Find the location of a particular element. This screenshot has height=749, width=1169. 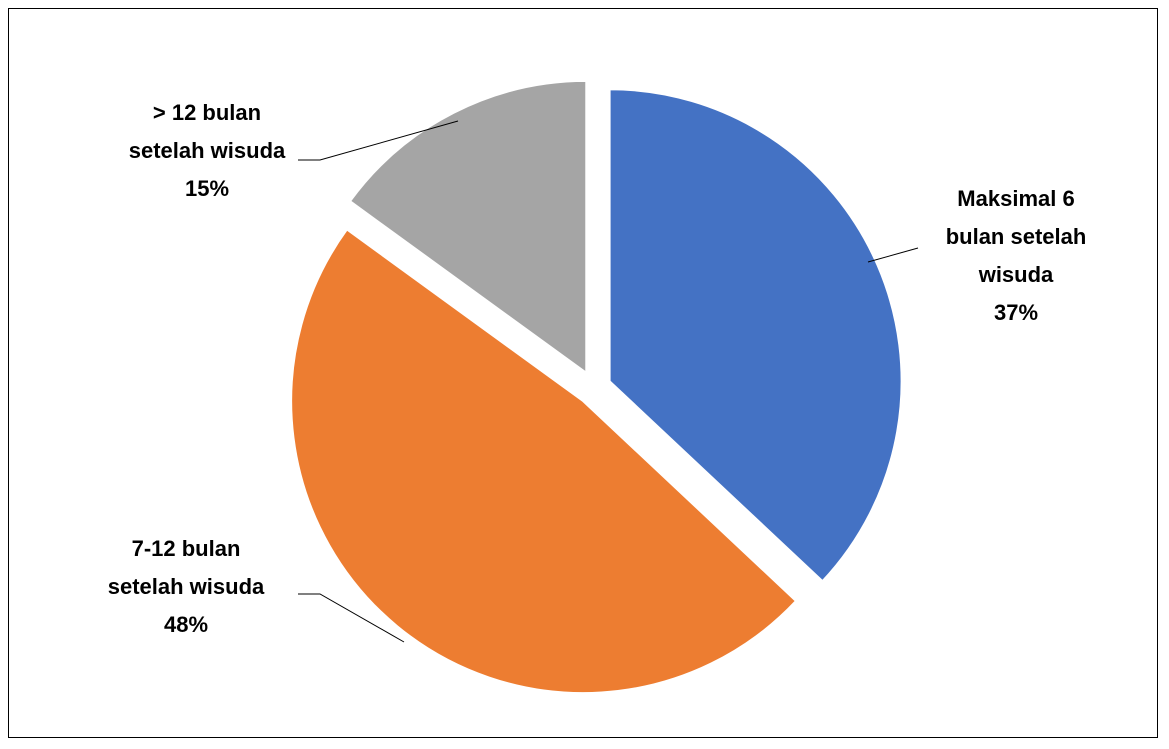

slice-label-line: Maksimal 6 is located at coordinates (1015, 198).